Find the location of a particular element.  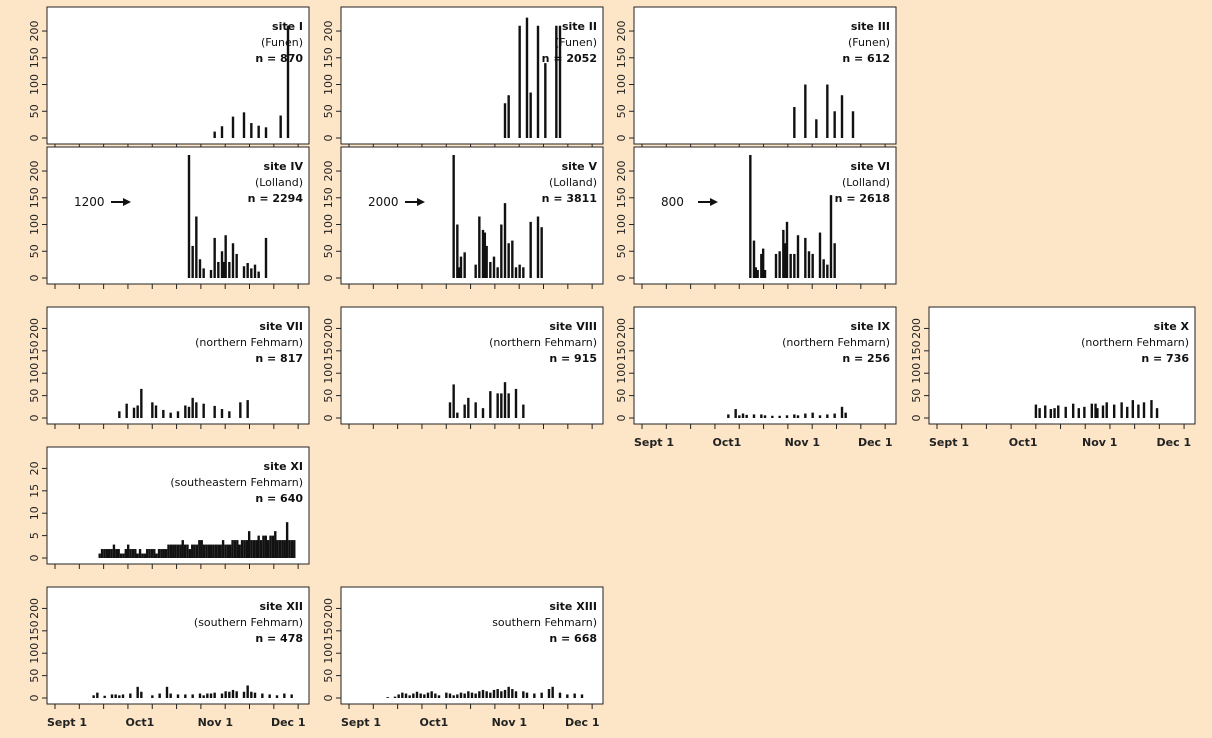

site-label: site I is located at coordinates (287, 26).